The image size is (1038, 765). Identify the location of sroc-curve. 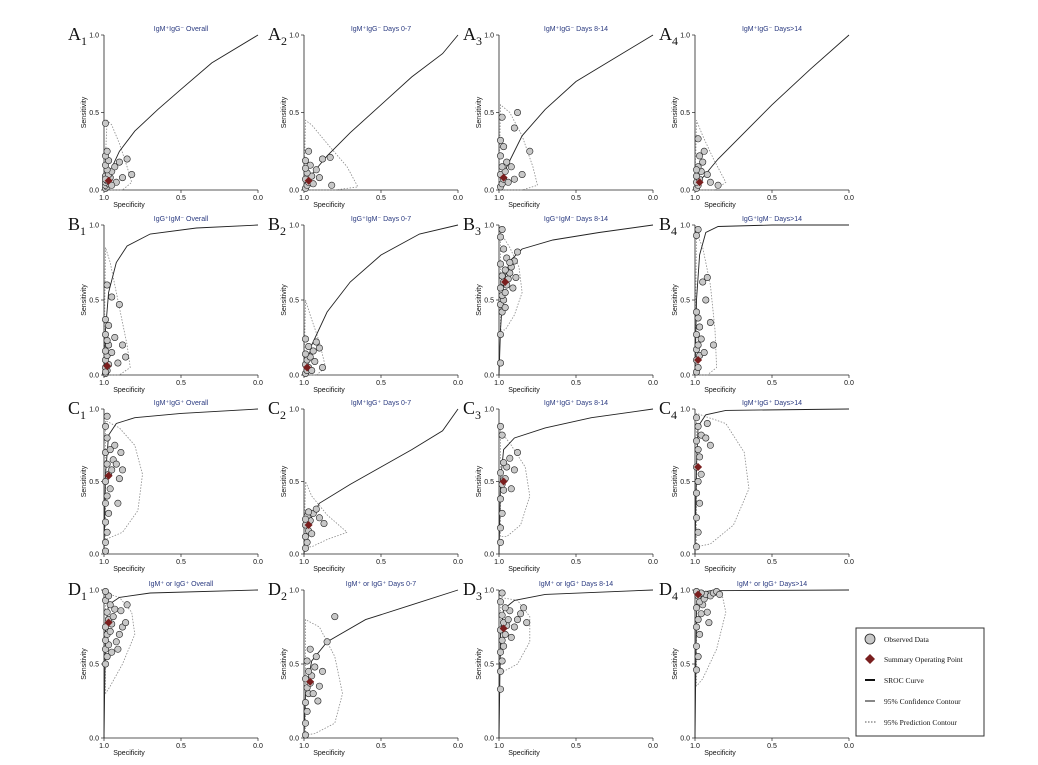
(381, 112).